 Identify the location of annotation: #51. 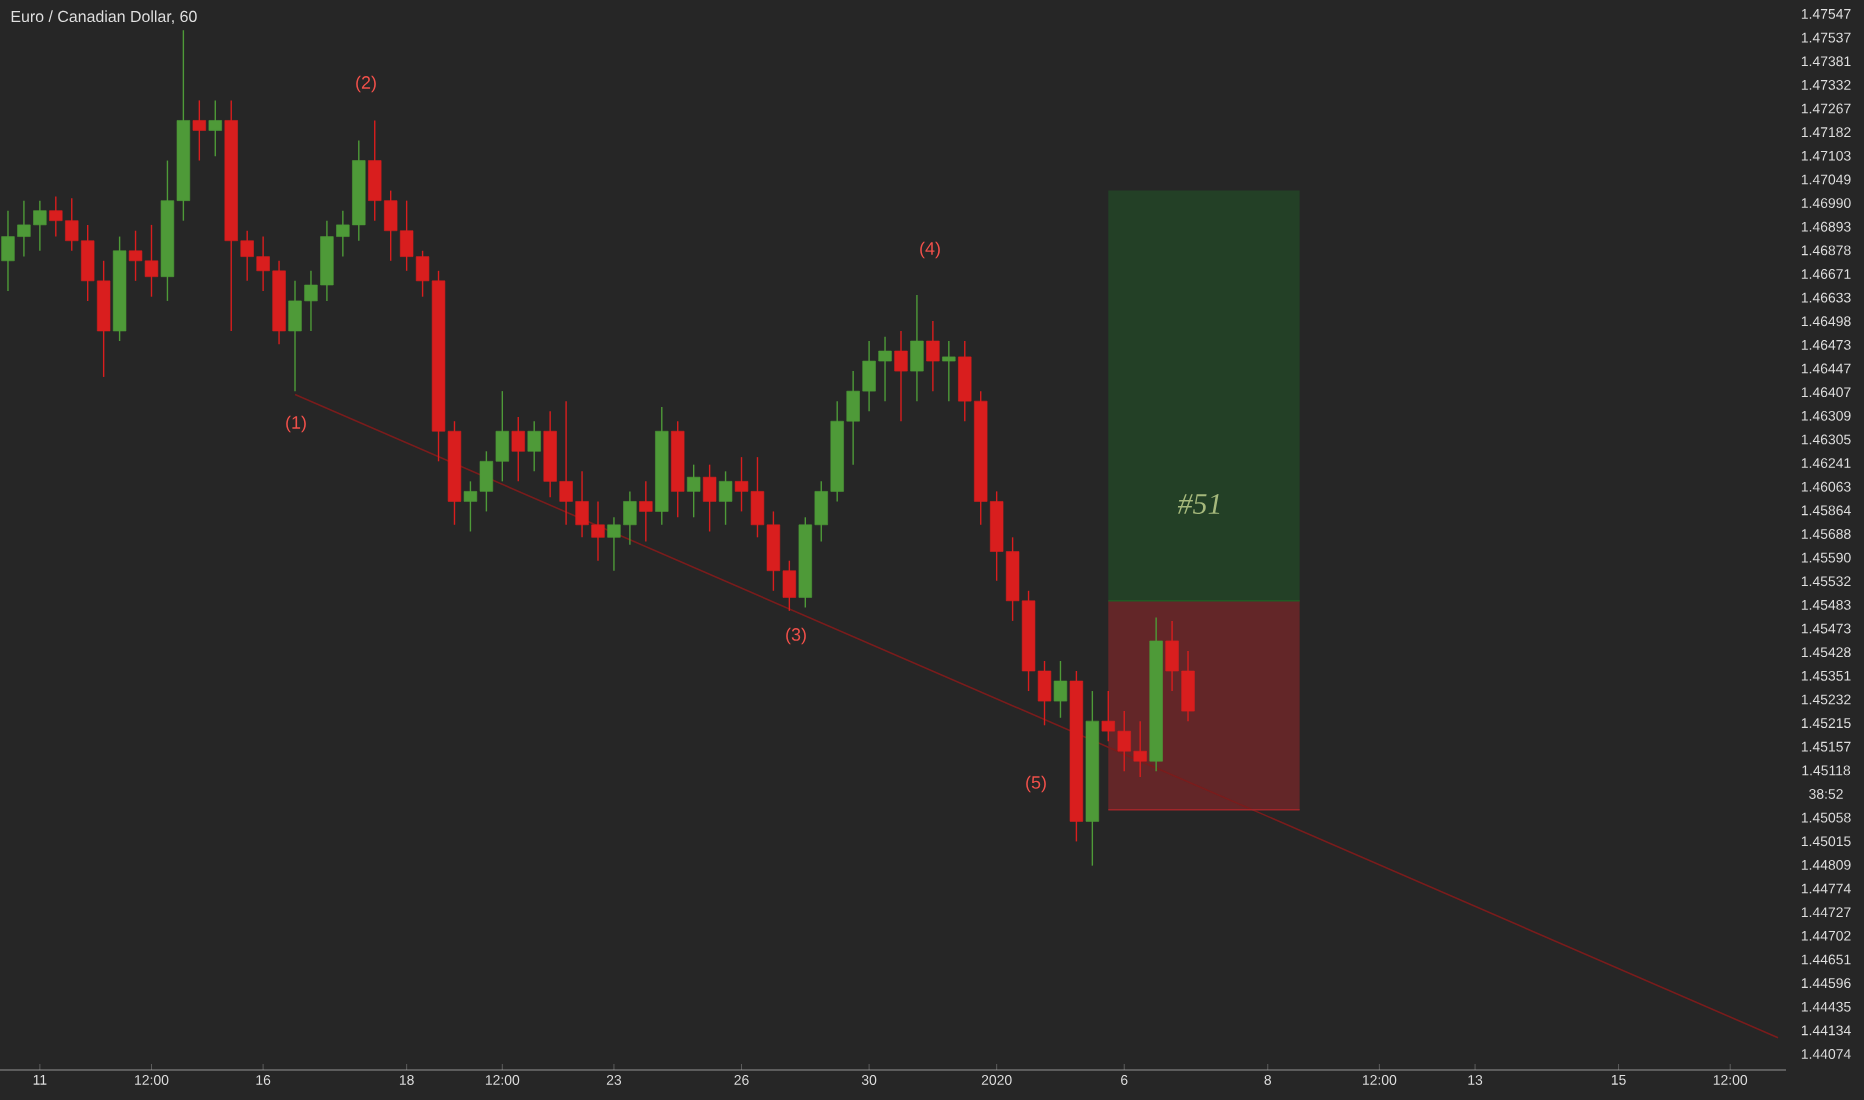
(1198, 503).